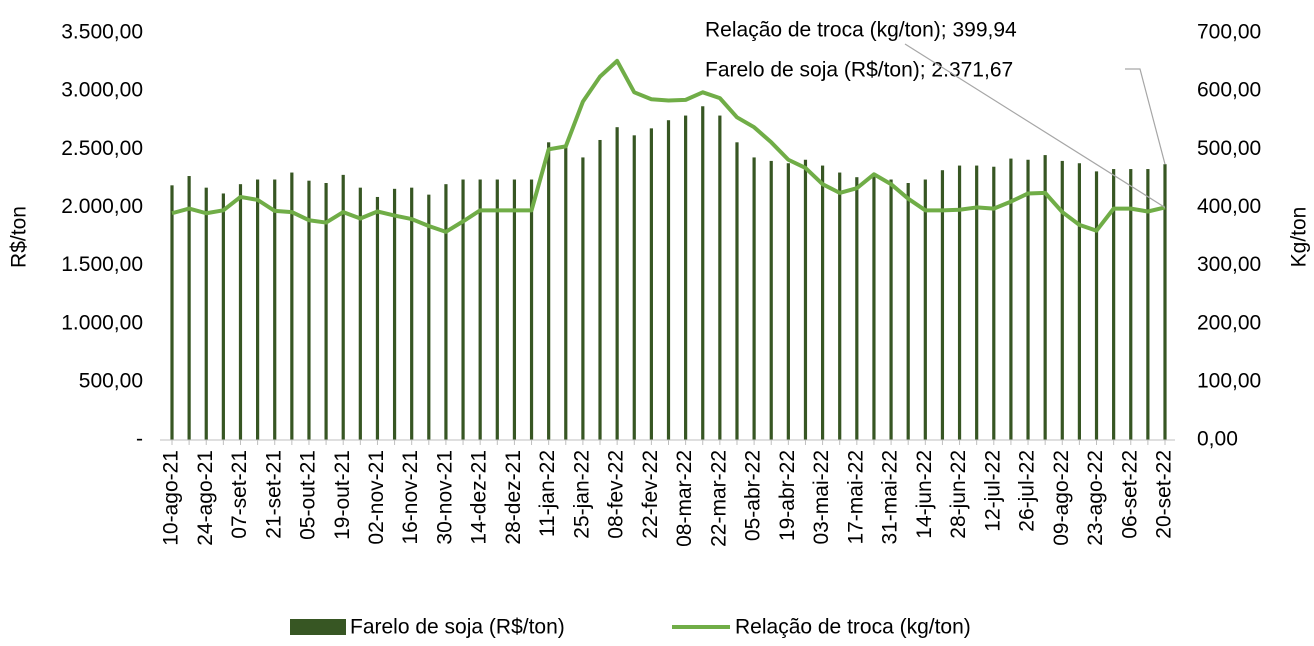 This screenshot has width=1314, height=646. What do you see at coordinates (513, 497) in the screenshot?
I see `x-tick-label: 28-dez-21` at bounding box center [513, 497].